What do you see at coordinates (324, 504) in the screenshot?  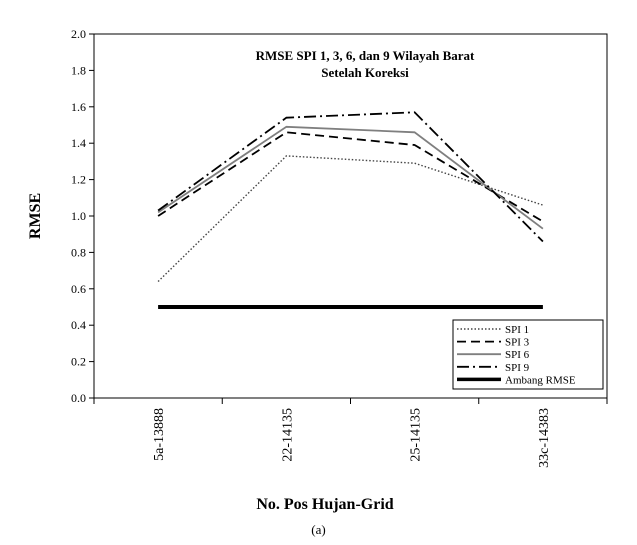 I see `x-axis-title: No. Pos Hujan-Grid` at bounding box center [324, 504].